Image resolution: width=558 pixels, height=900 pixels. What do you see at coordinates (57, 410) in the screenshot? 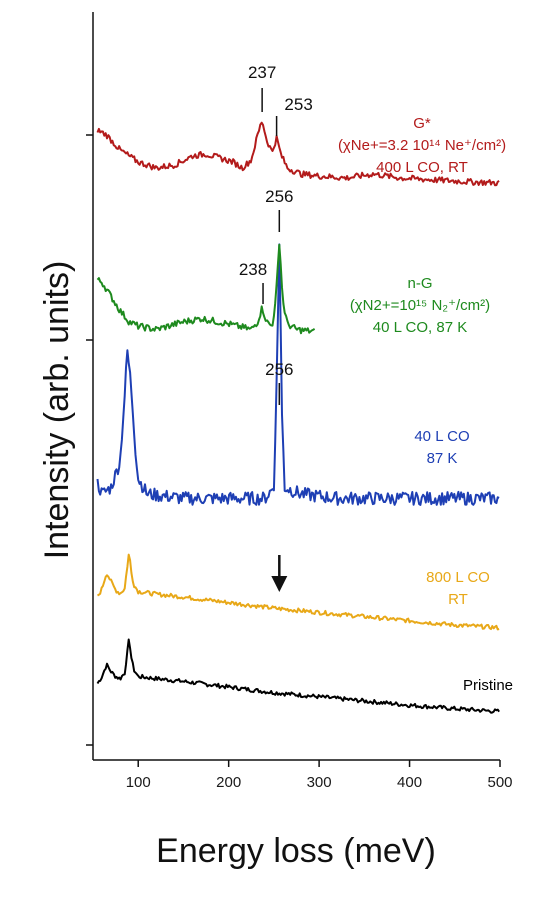
I see `y-axis-title: Intensity (arb. units)` at bounding box center [57, 410].